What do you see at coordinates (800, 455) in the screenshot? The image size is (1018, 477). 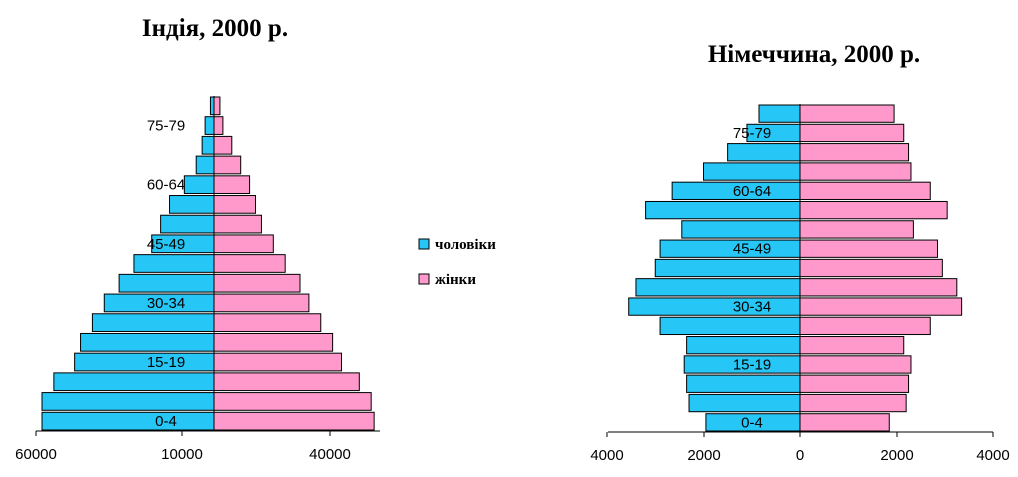 I see `germany-x-tick-label: 0` at bounding box center [800, 455].